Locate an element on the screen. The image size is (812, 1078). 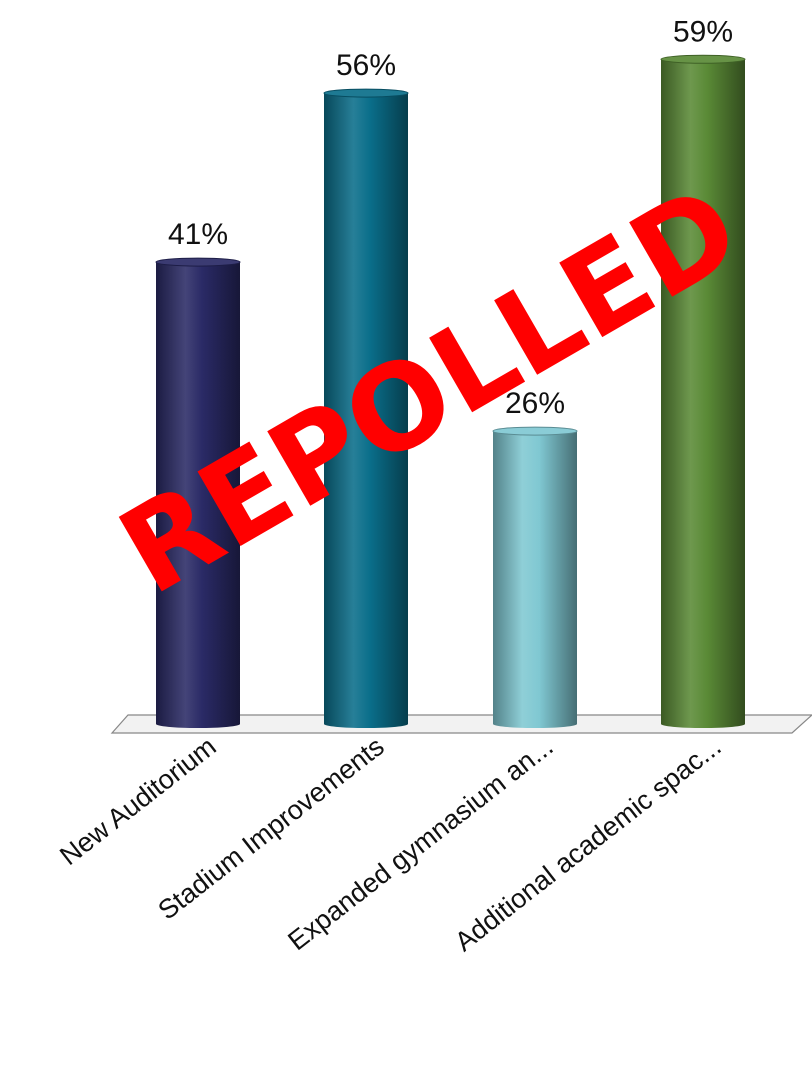
value-label: 26% is located at coordinates (535, 403).